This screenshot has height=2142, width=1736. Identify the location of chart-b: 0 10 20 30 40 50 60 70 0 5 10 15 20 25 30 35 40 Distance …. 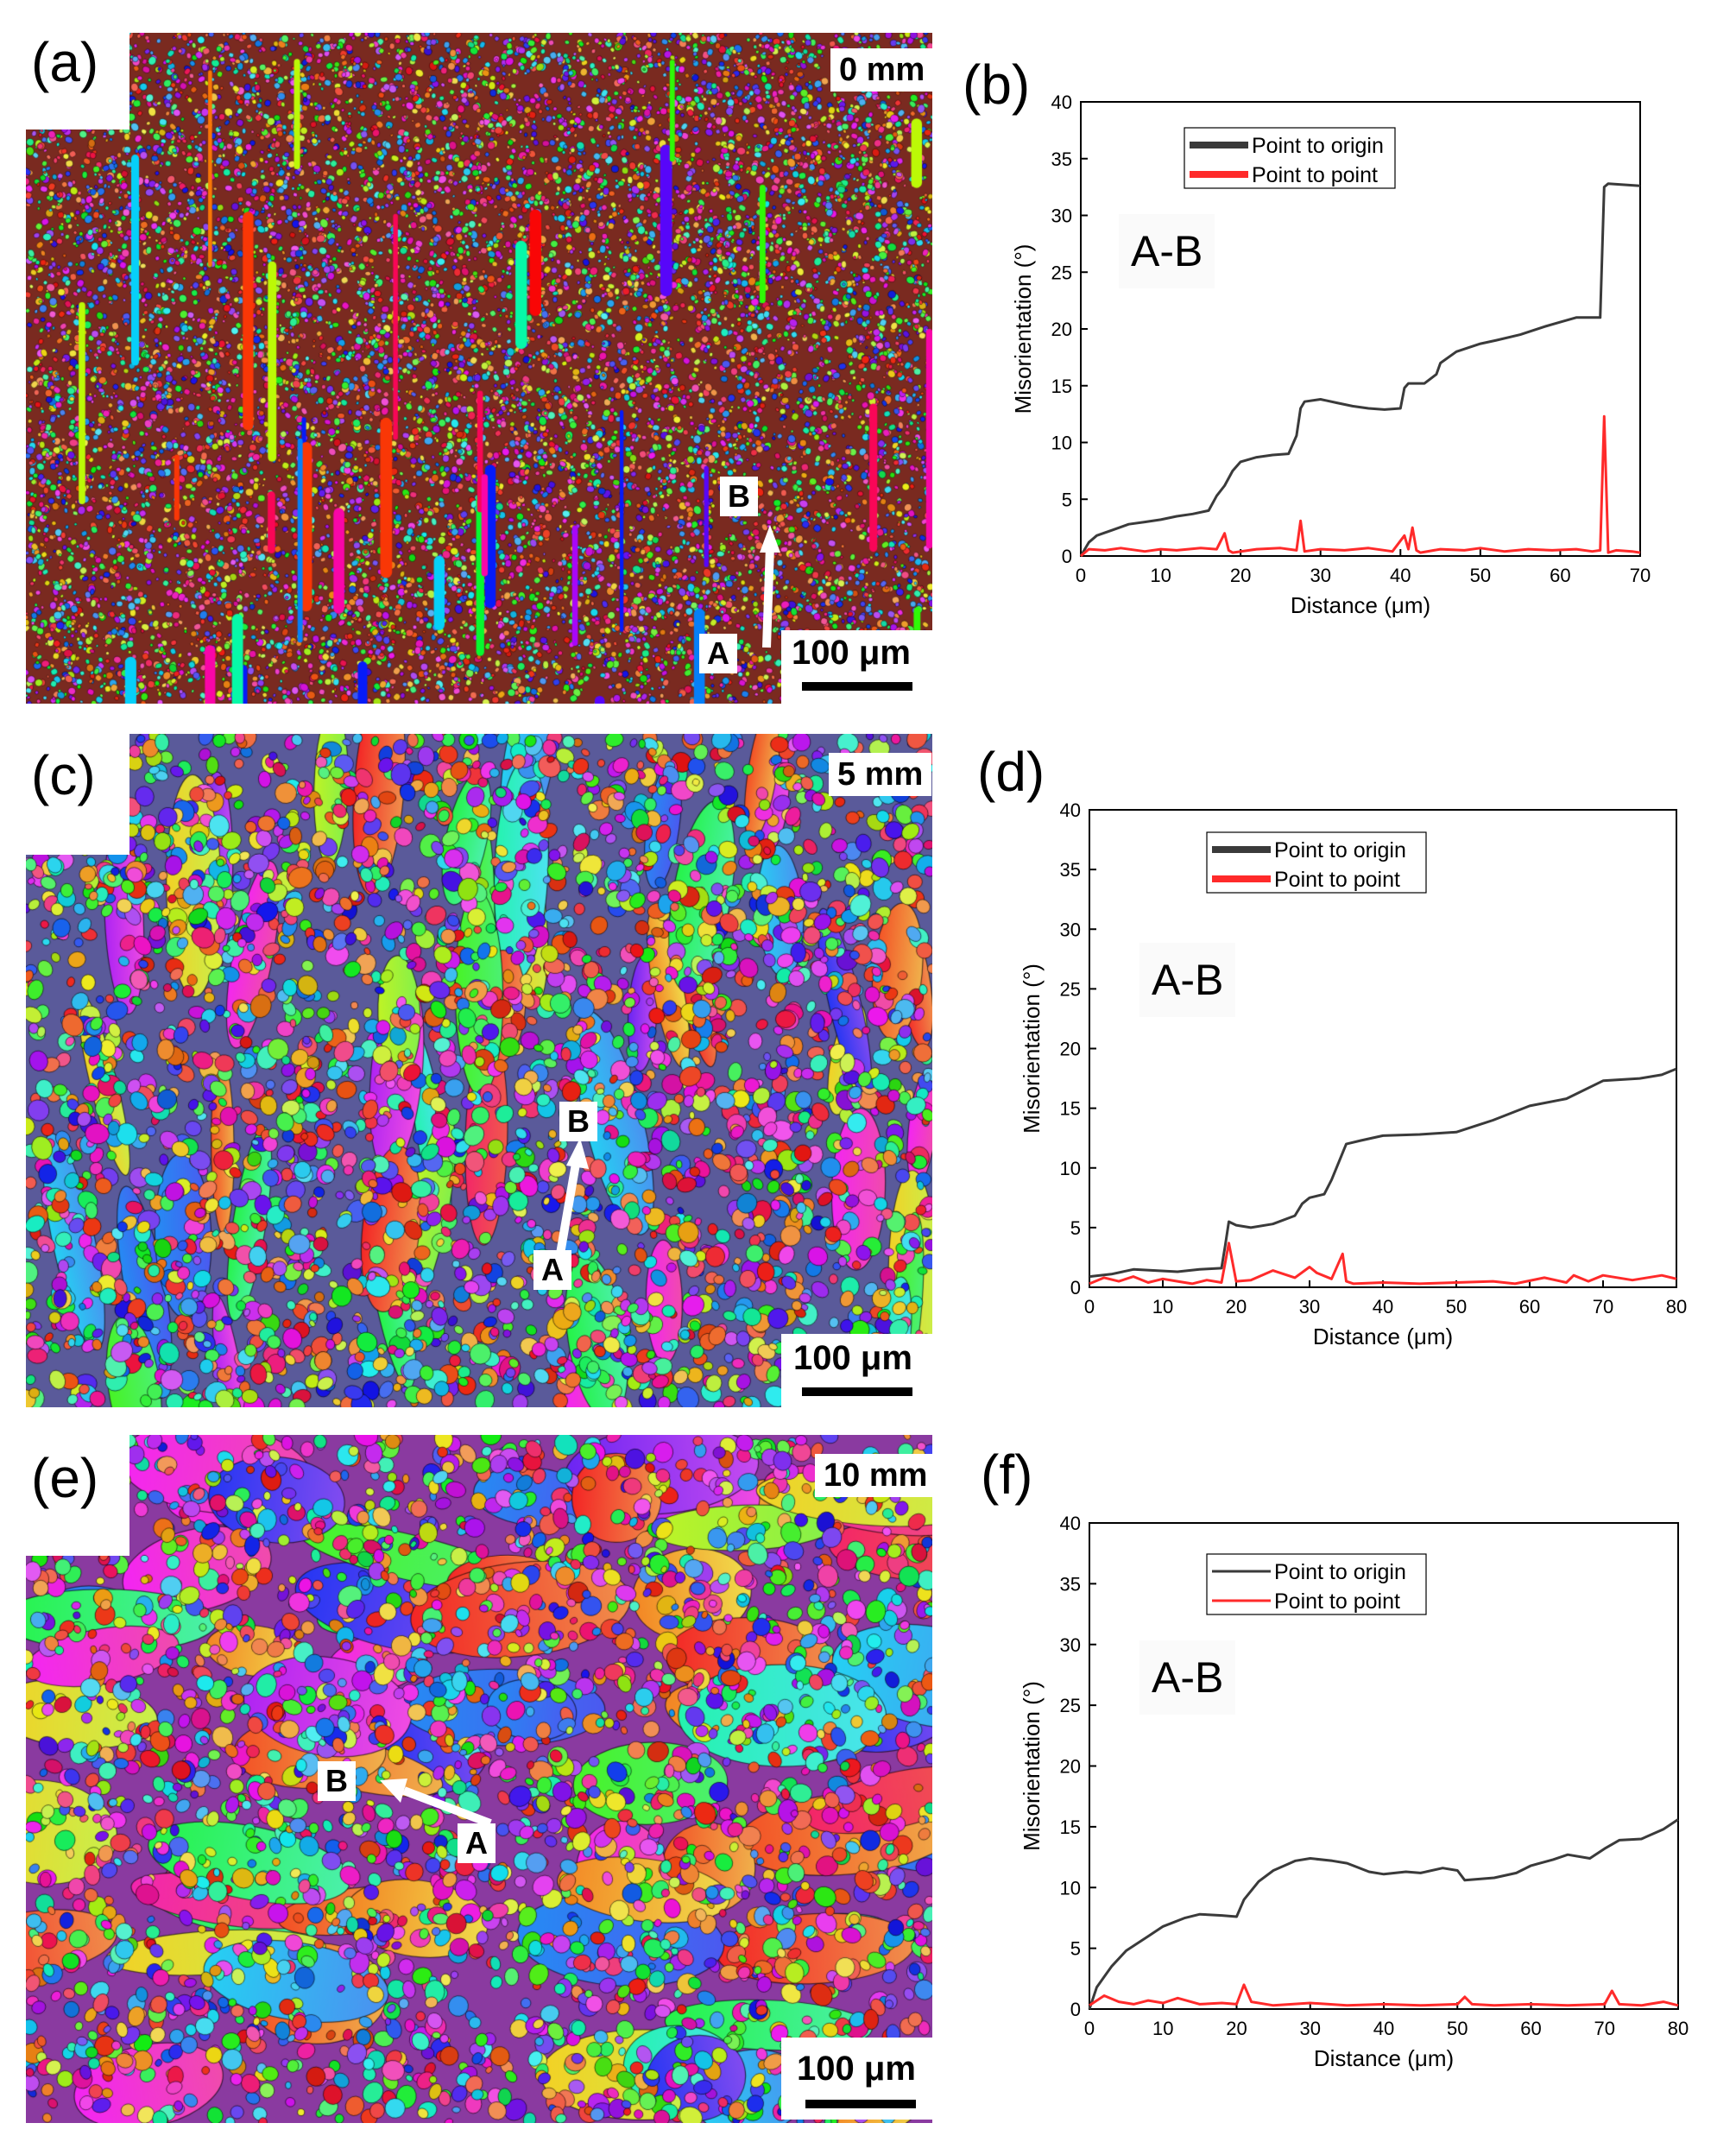
(1330, 355).